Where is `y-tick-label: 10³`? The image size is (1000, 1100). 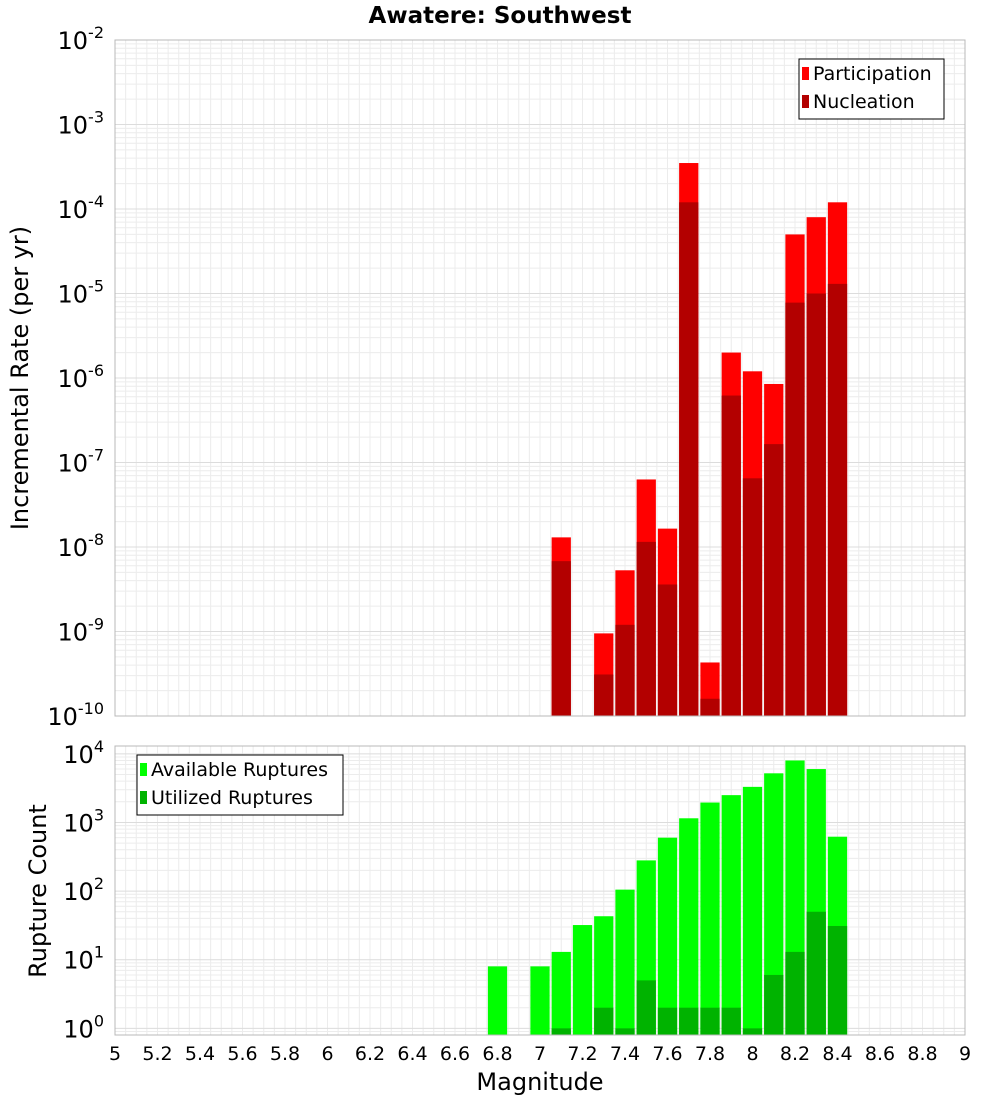 y-tick-label: 10³ is located at coordinates (83, 821).